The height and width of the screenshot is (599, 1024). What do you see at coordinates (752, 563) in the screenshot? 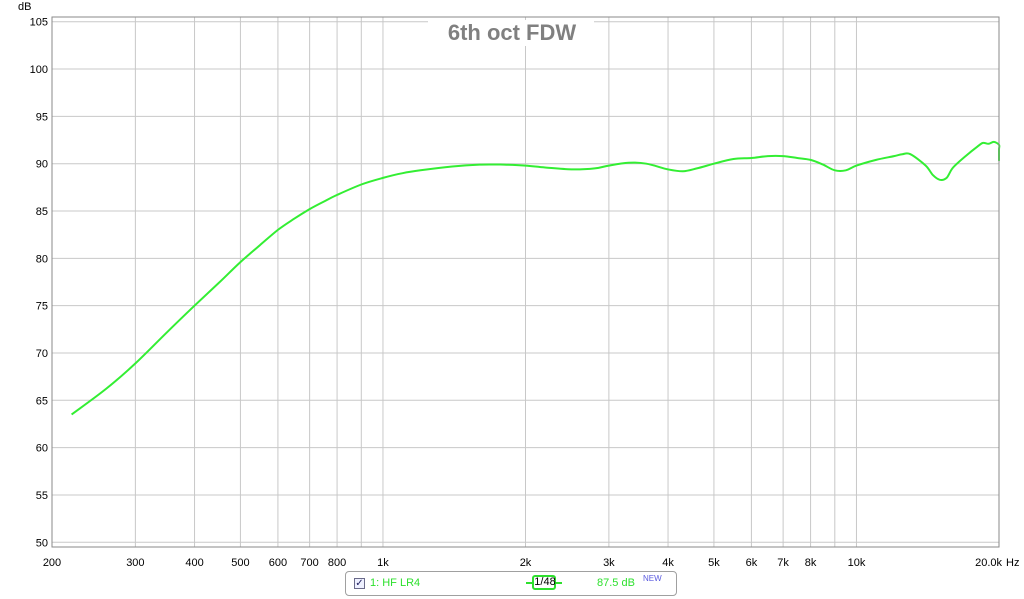
I see `x-tick-label: 6k` at bounding box center [752, 563].